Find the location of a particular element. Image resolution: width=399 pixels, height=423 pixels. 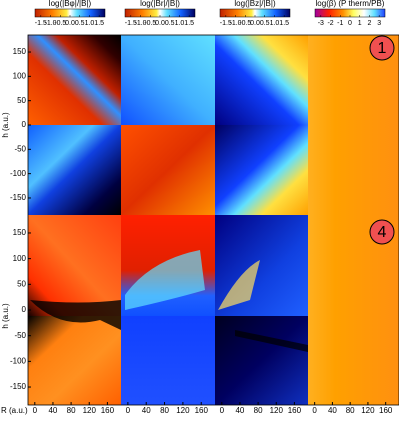

colorbar-label: log(|Br|/|B|) is located at coordinates (160, 4).